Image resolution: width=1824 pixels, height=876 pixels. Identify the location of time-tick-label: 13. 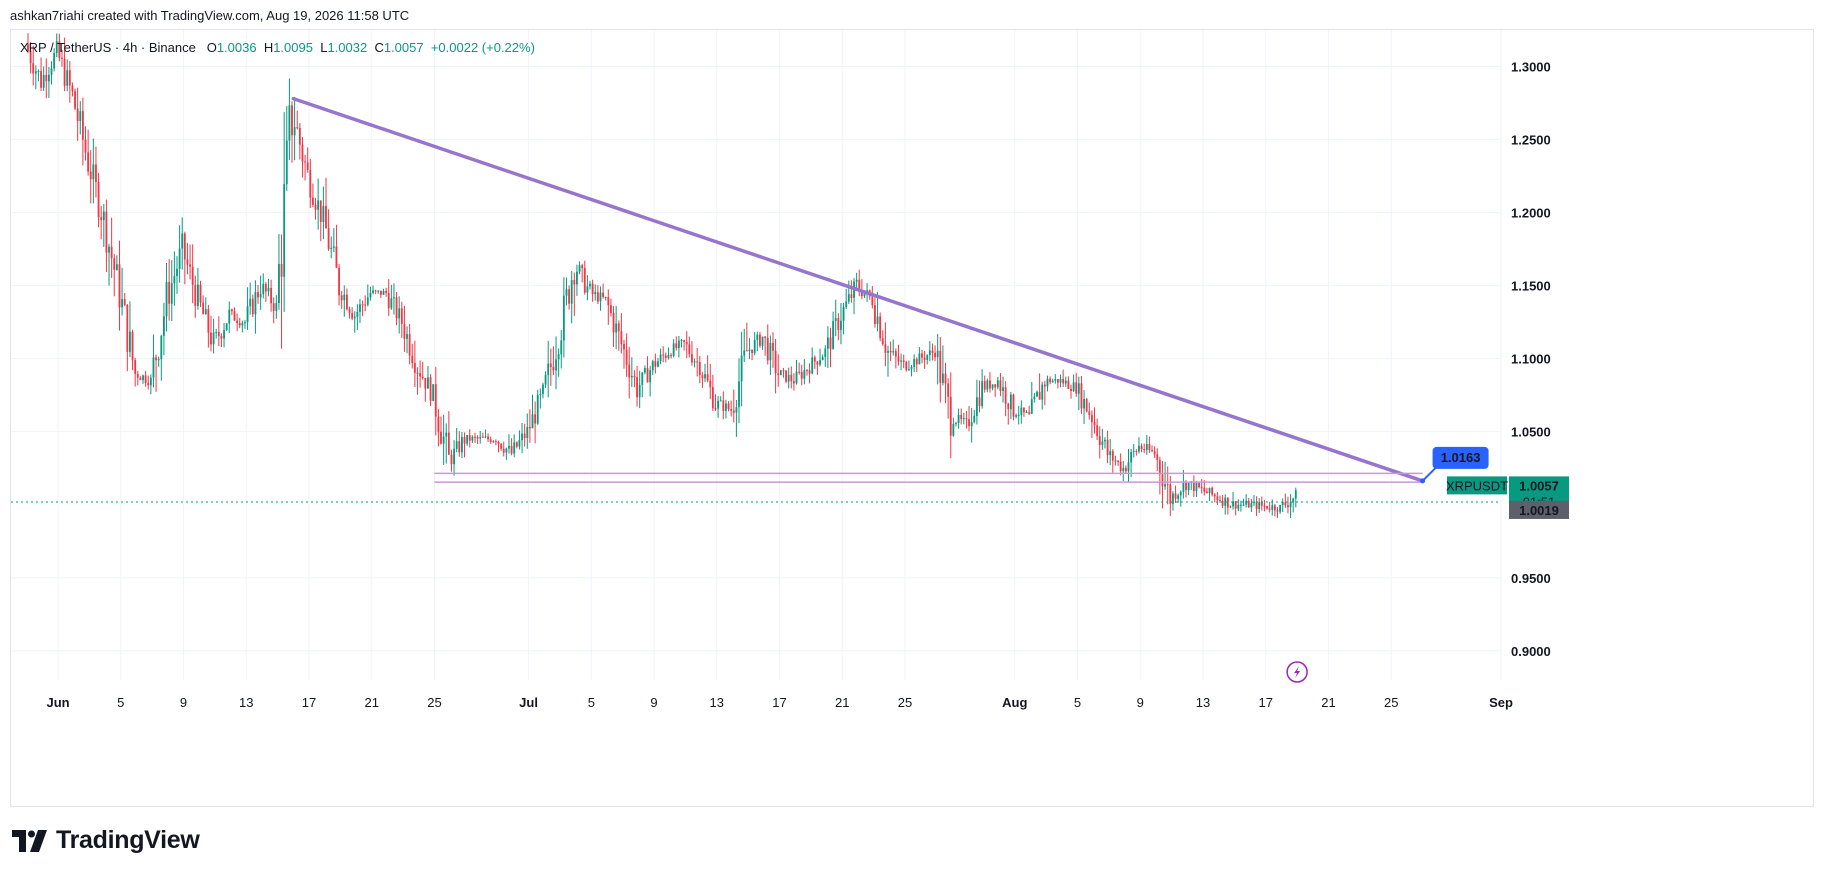
(1203, 702).